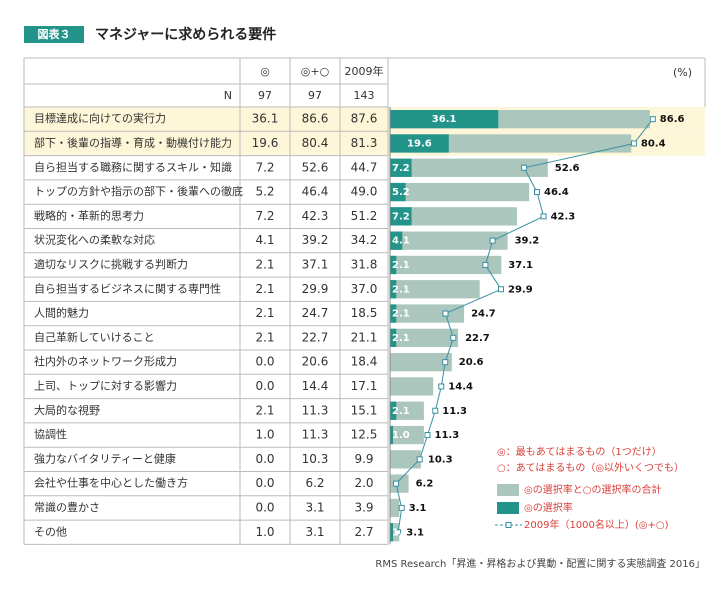 The width and height of the screenshot is (728, 607). Describe the element at coordinates (138, 191) in the screenshot. I see `row-label: トップの方針や指示の部下・後輩への徹底` at that location.